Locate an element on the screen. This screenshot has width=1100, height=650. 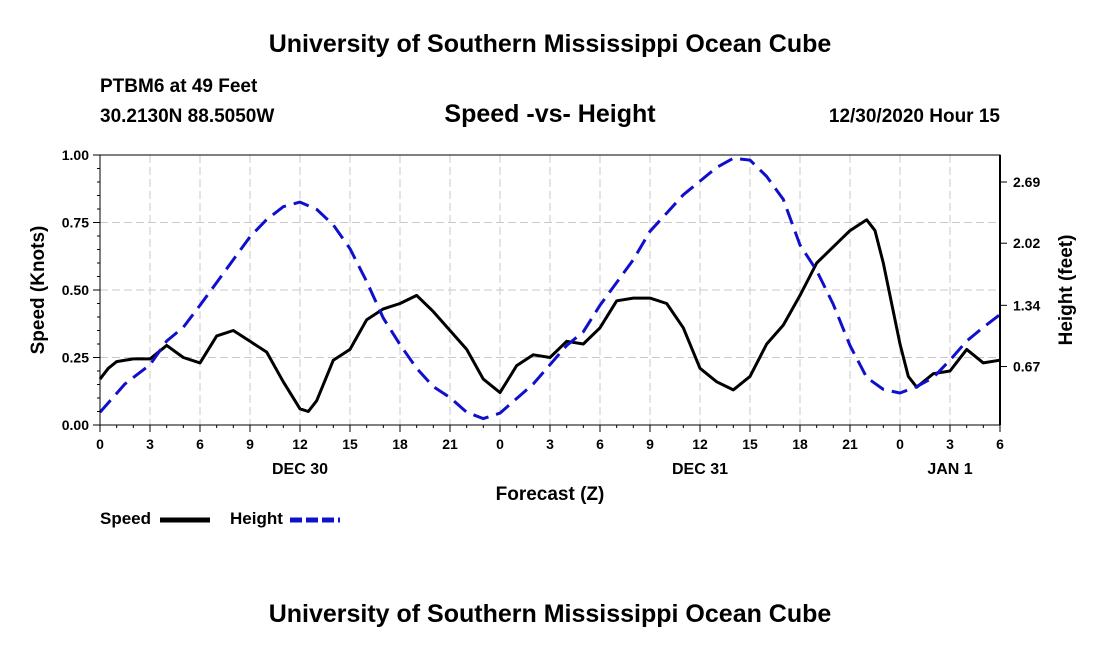
y2-tick-label: 2.69 is located at coordinates (1026, 182).